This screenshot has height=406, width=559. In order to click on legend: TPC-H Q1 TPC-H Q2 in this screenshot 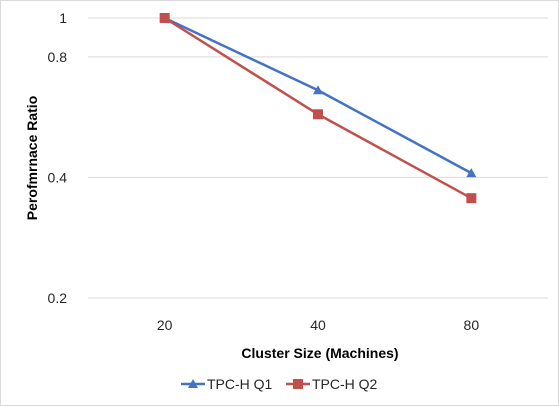, I will do `click(279, 384)`.